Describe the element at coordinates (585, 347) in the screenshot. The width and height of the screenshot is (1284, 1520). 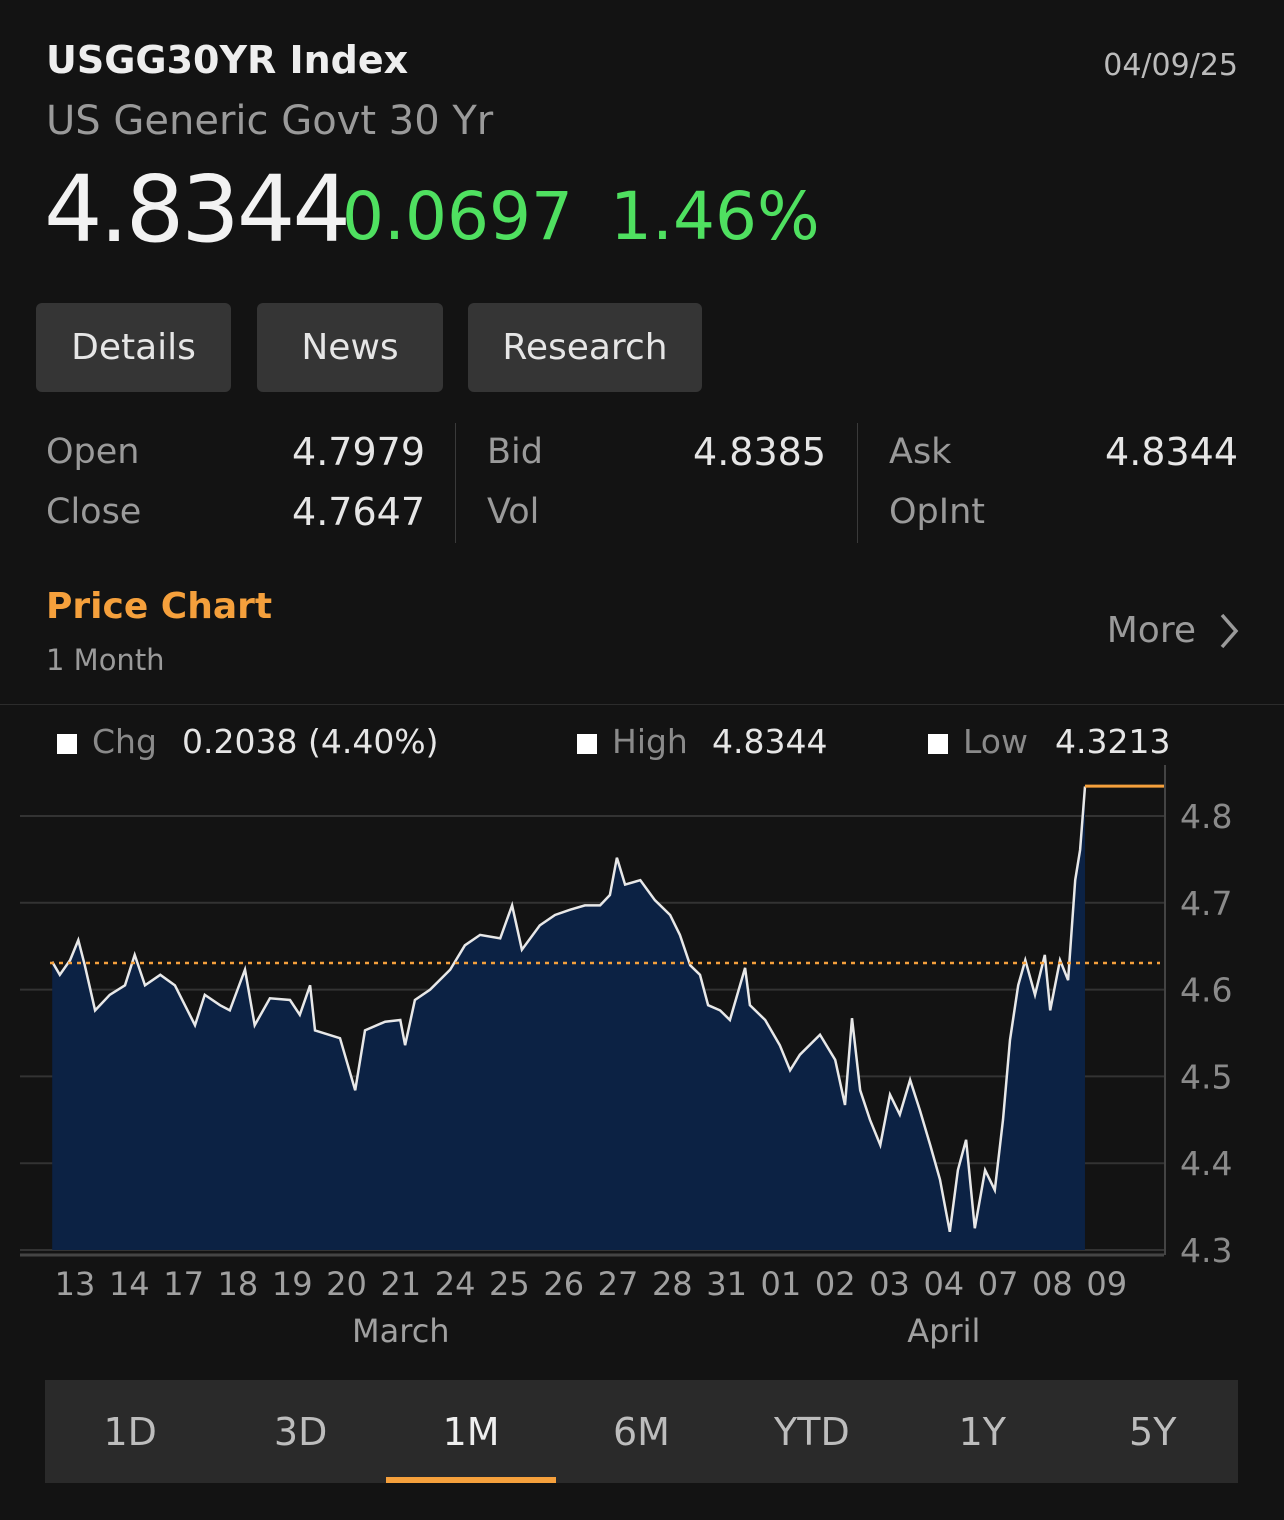
I see `research-button: Research` at that location.